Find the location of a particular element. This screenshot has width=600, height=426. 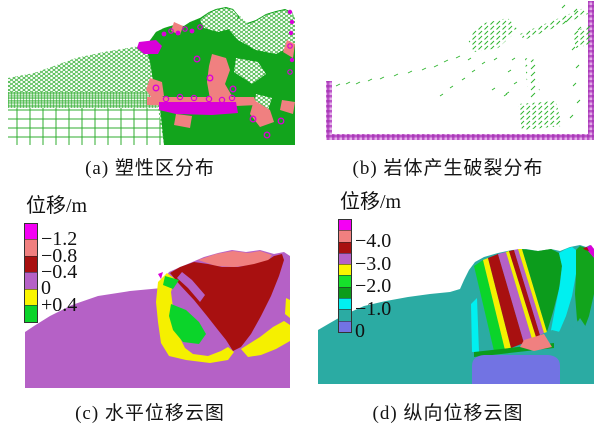

legend-c-colorbar: −1.2 −0.8 −0.4 0 +0.4 is located at coordinates (55, 273).